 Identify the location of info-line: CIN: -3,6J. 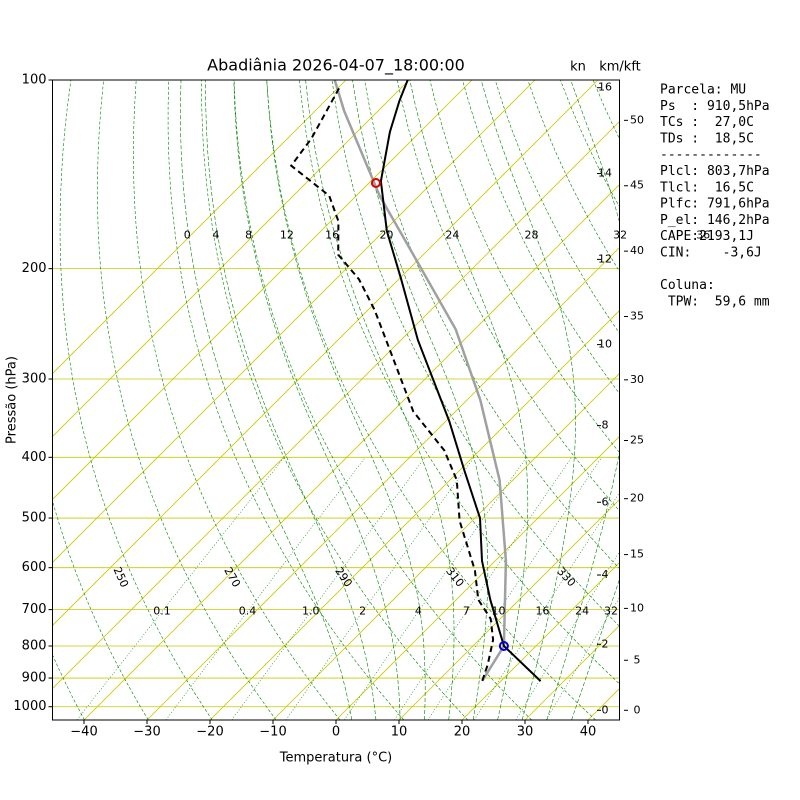
(711, 253).